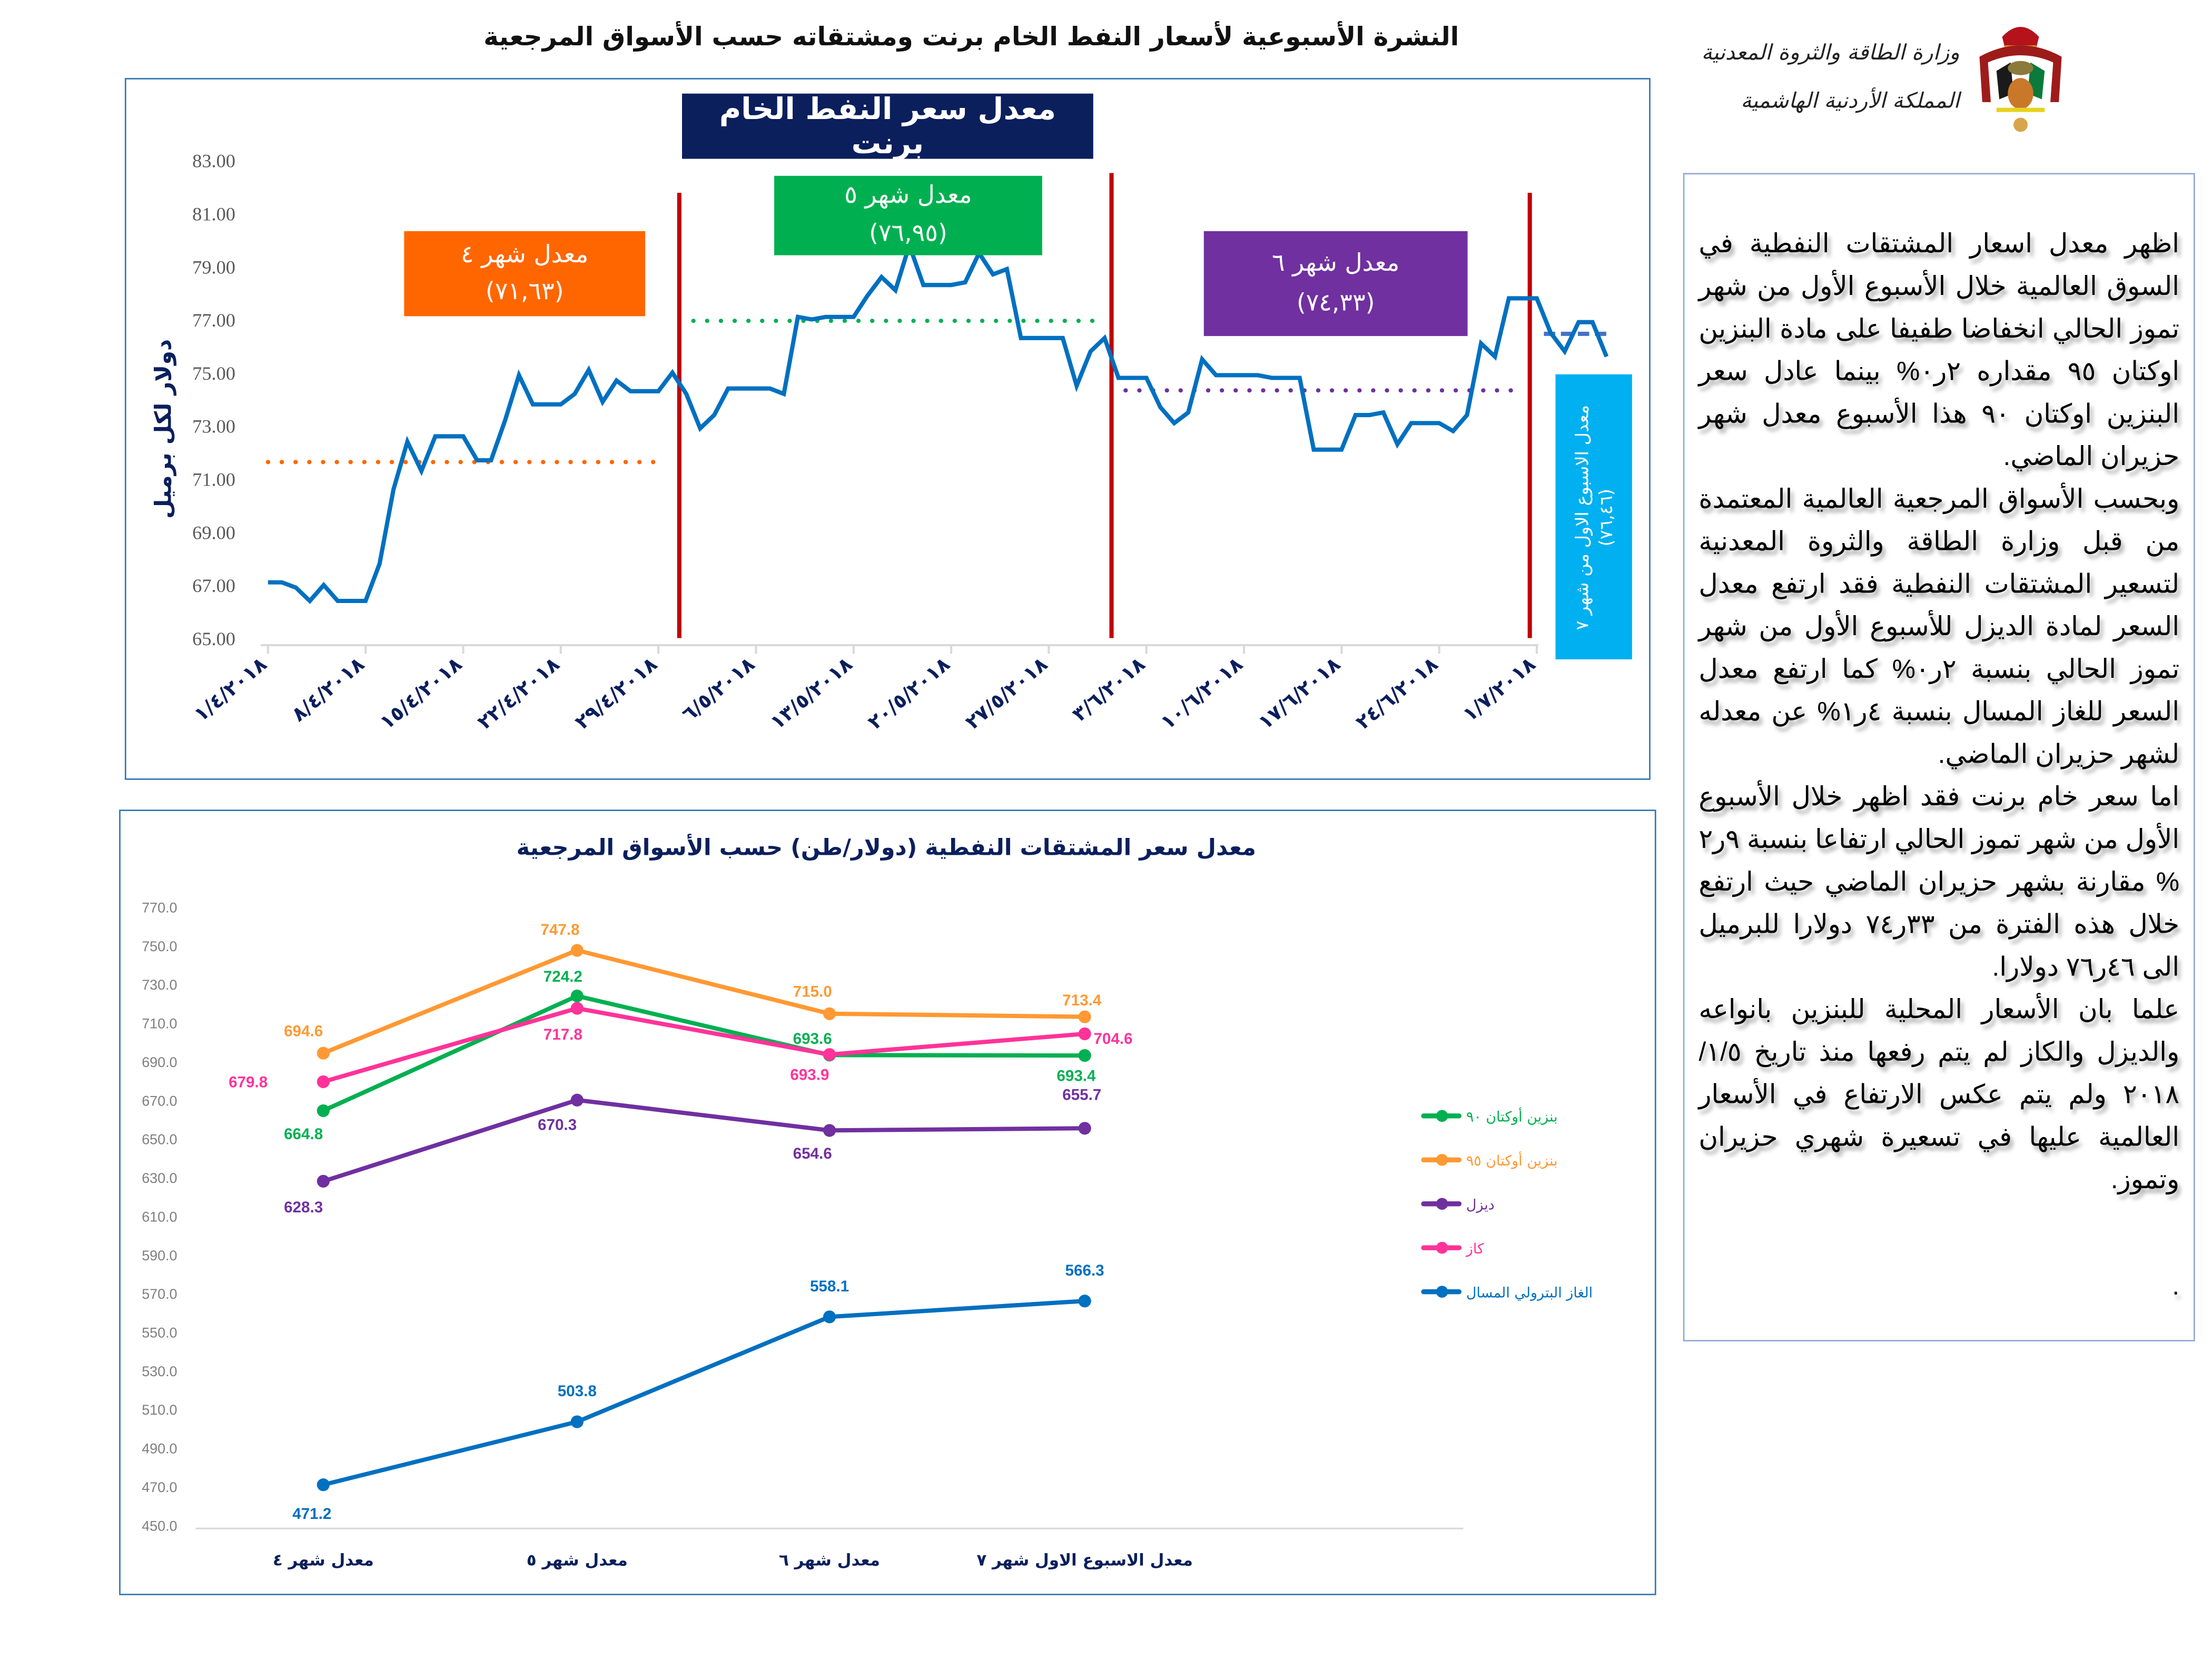 The image size is (2212, 1659). I want to click on july-week-average-label: معدل الاسبوع الاول من شهر ٧, so click(1582, 517).